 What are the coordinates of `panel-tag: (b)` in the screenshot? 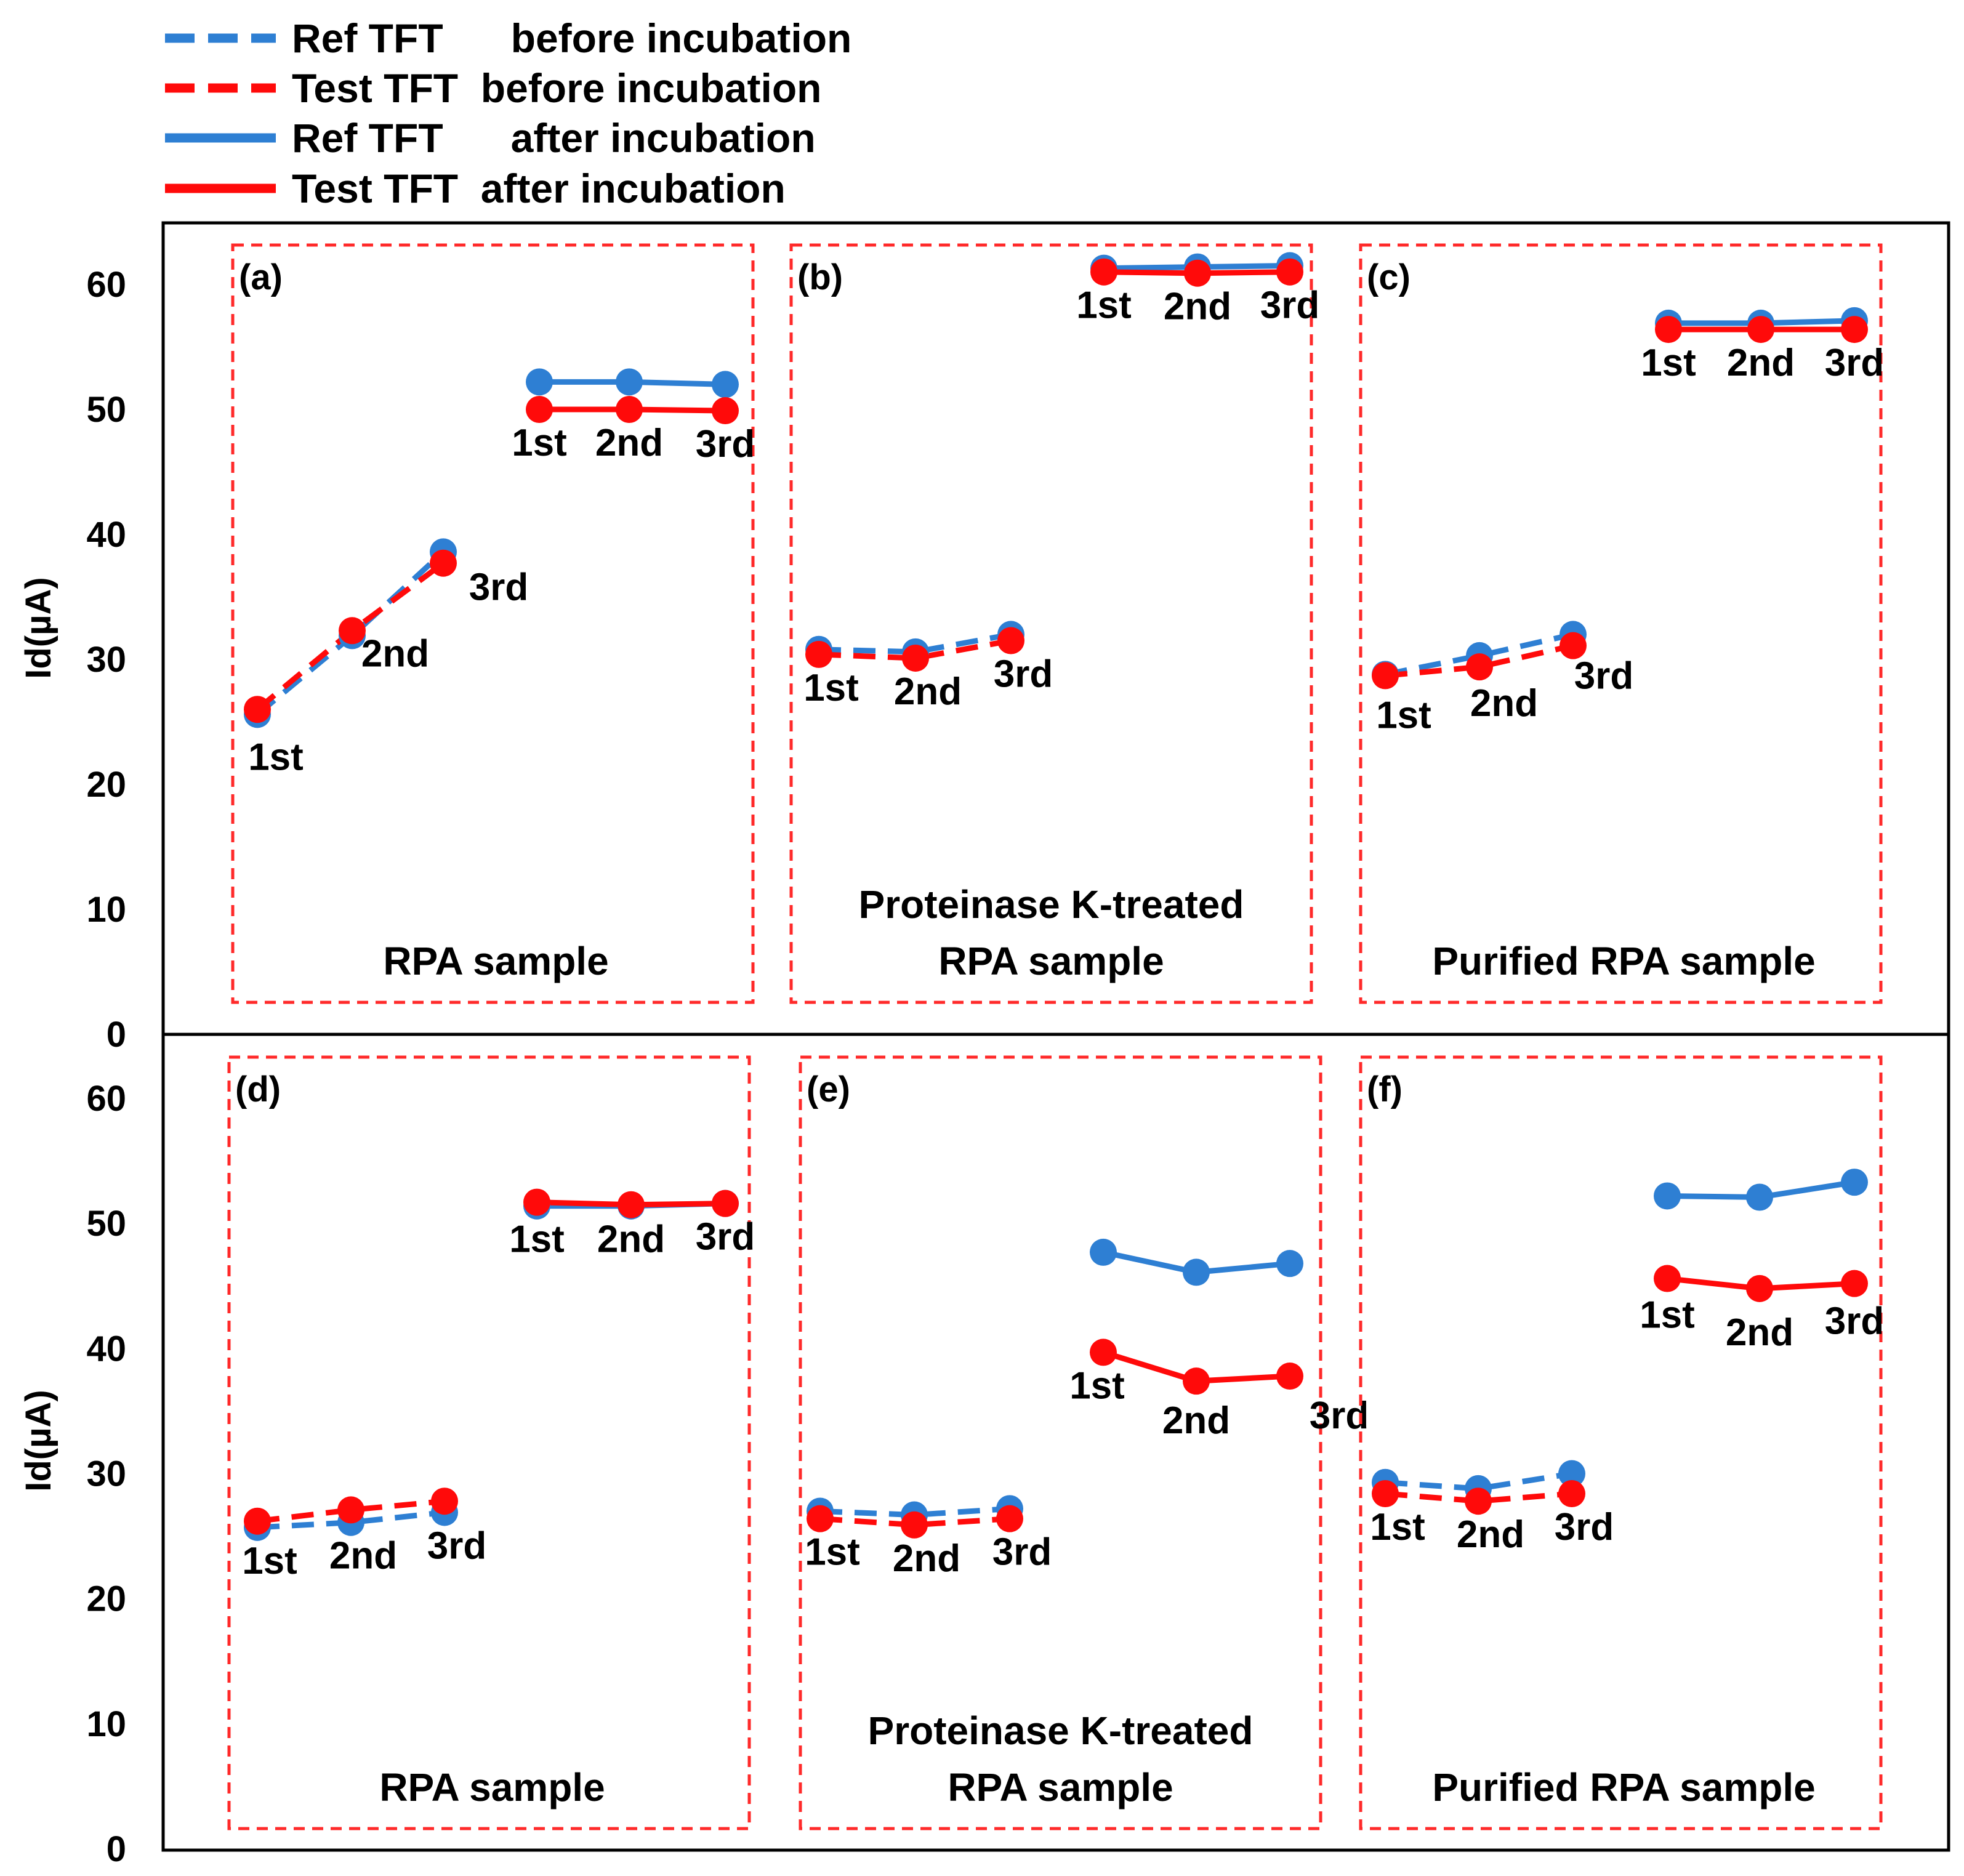 It's located at (820, 277).